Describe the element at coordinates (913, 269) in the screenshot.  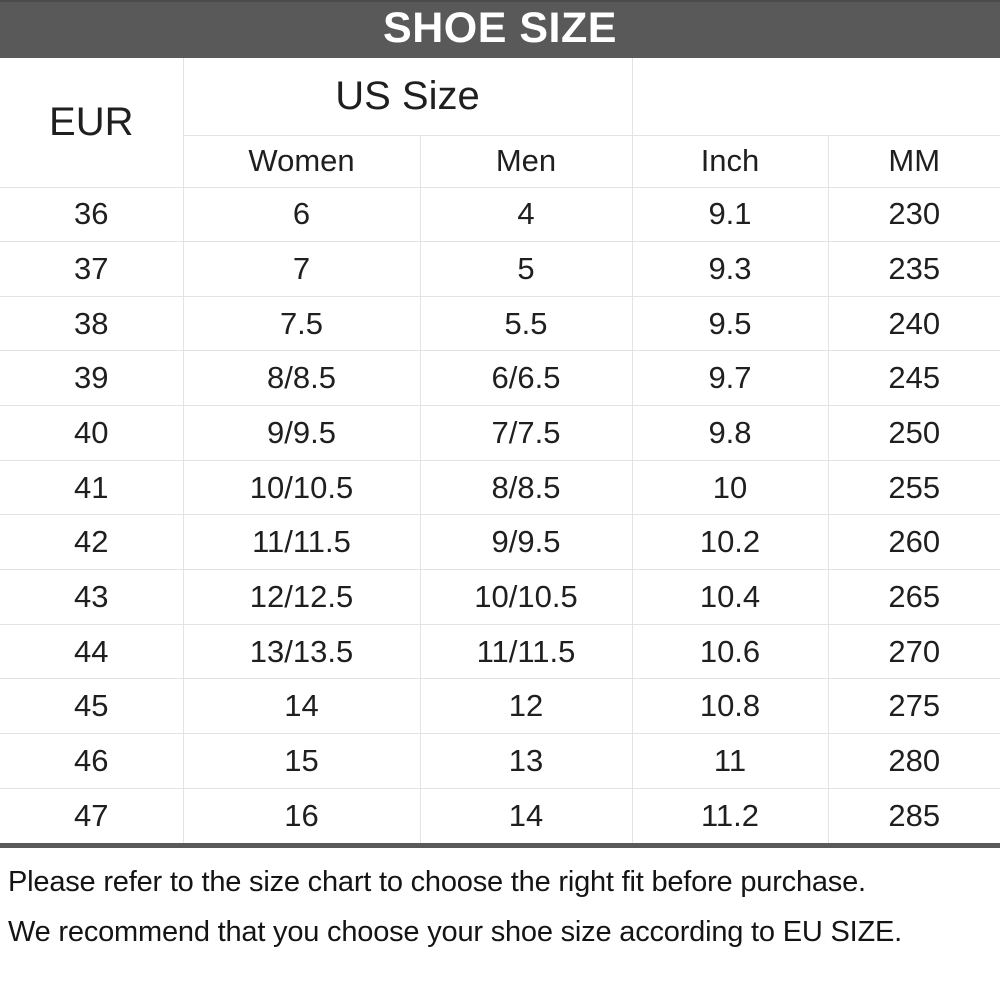
I see `mm-cell: 235` at that location.